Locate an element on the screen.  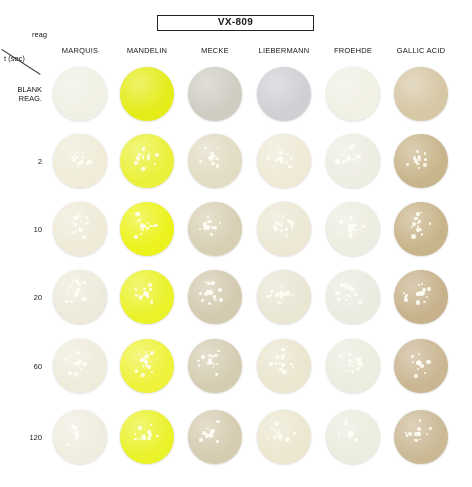
row-header: BLANK REAG. is located at coordinates (22, 94).